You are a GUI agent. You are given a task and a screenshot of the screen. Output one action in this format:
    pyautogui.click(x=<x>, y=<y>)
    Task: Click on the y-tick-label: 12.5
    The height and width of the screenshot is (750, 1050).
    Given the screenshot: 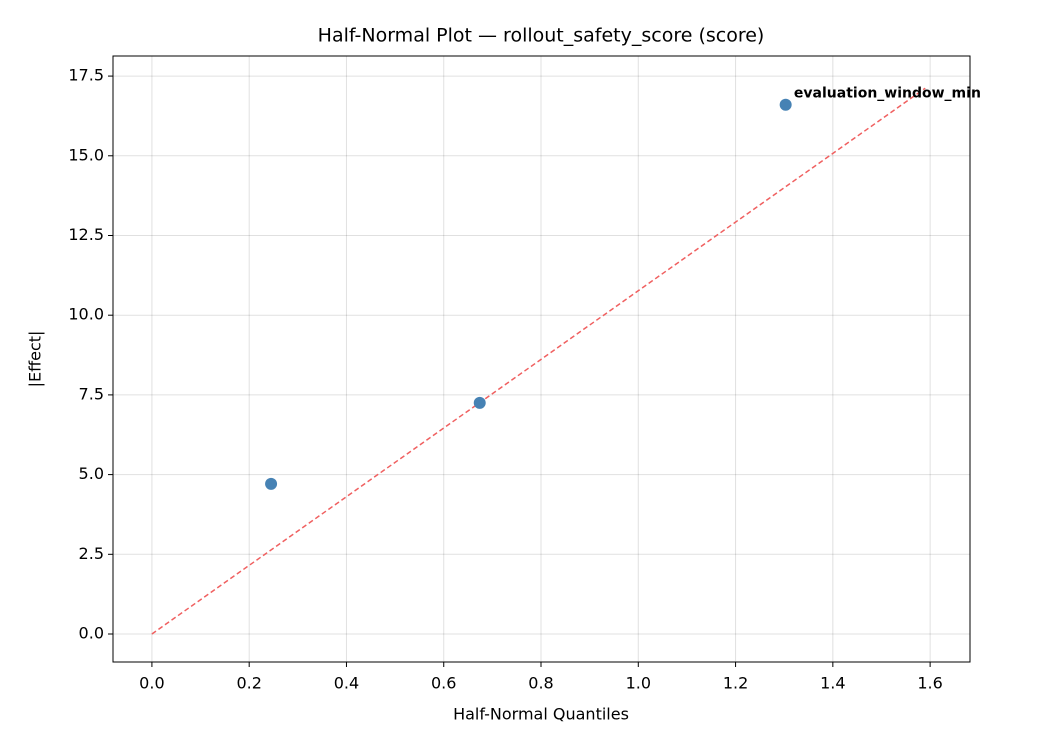 What is the action you would take?
    pyautogui.click(x=86, y=234)
    